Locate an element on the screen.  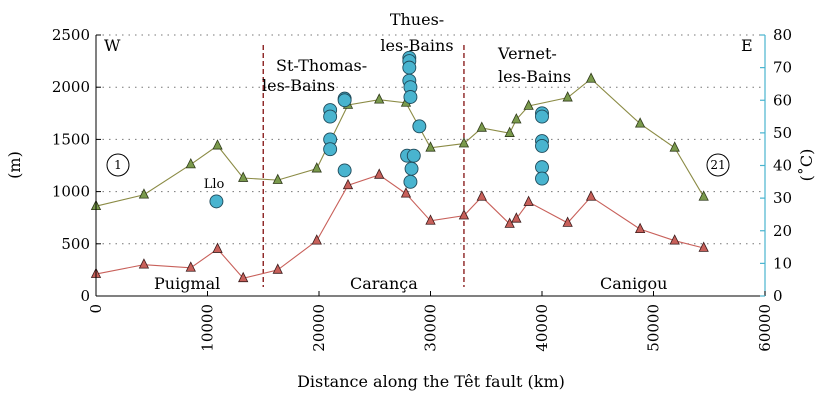
start-point-marker: 1 is located at coordinates (118, 165).